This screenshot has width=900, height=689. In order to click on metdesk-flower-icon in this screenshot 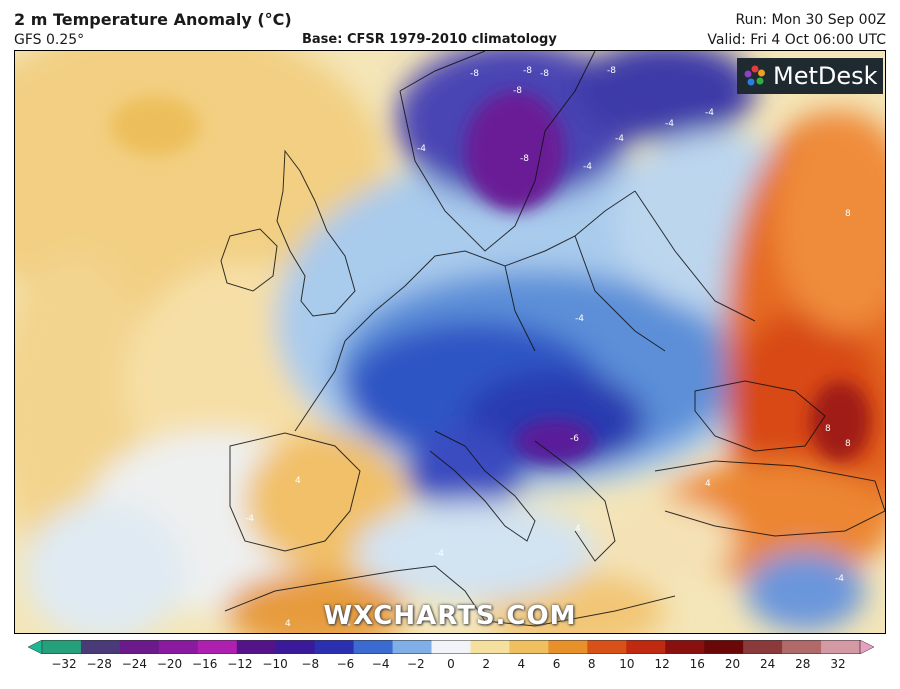, I will do `click(754, 75)`.